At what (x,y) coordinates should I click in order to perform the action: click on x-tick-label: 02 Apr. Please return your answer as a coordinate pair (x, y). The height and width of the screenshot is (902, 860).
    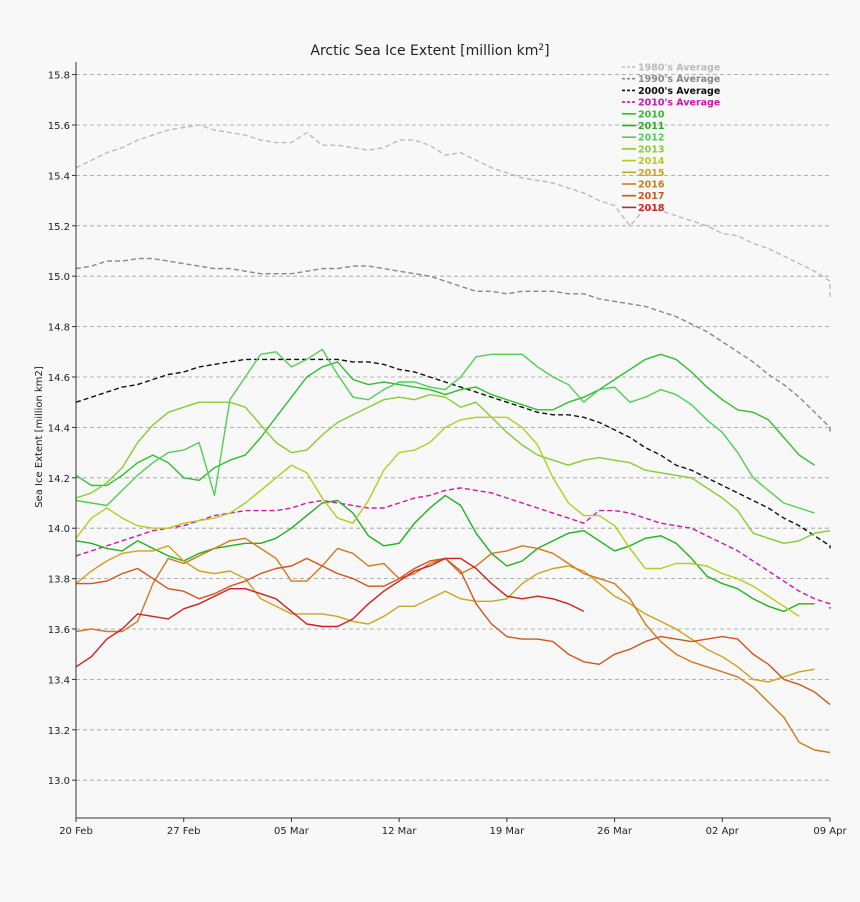
    Looking at the image, I should click on (723, 831).